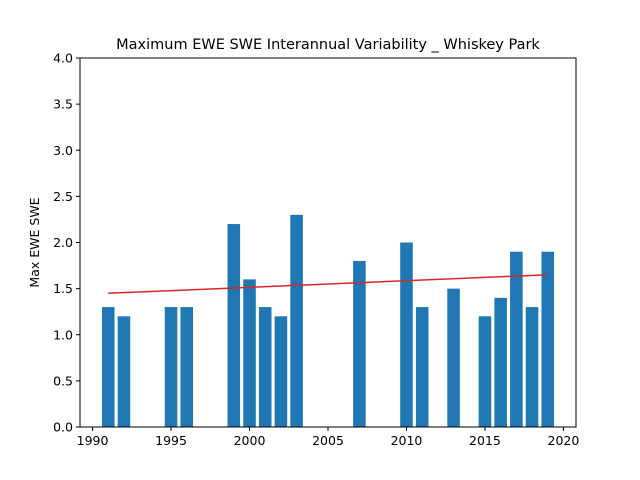 The image size is (640, 480). Describe the element at coordinates (532, 367) in the screenshot. I see `bar-2018` at that location.